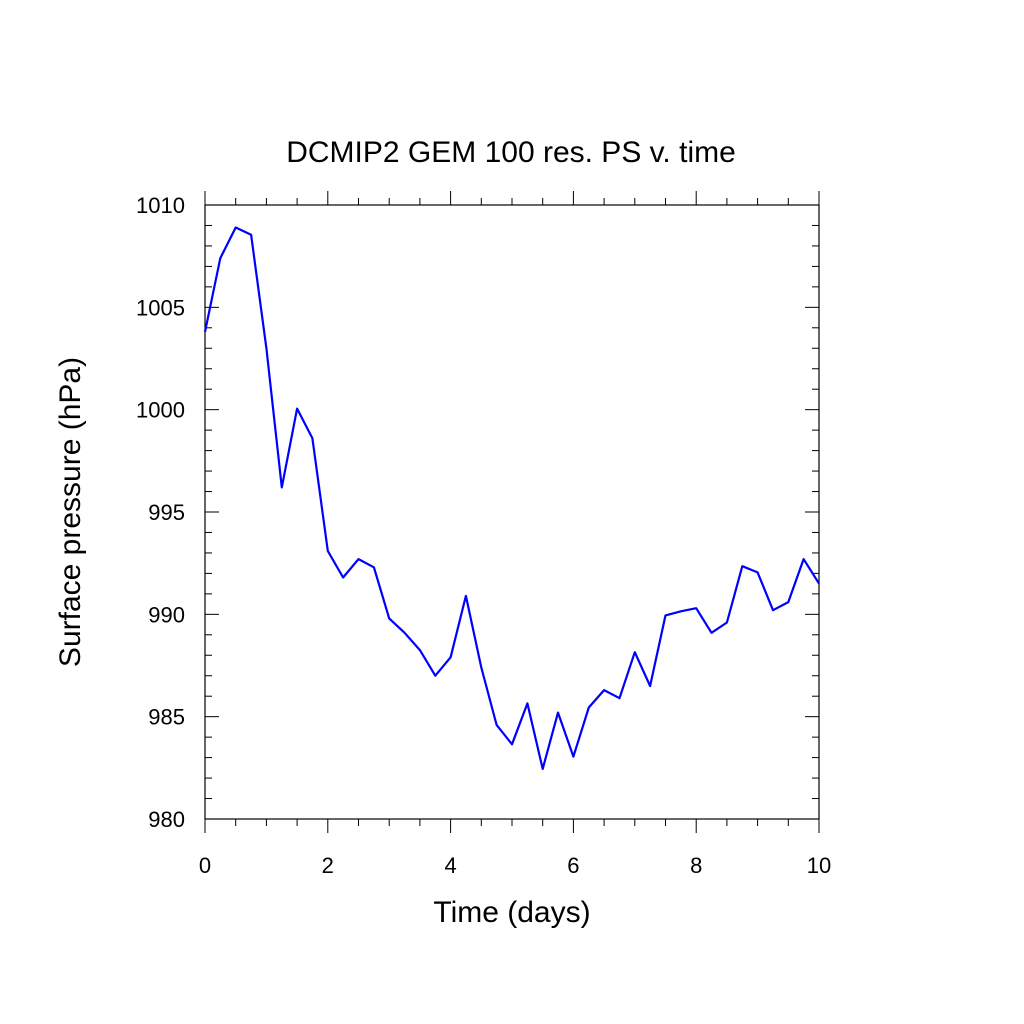  Describe the element at coordinates (511, 912) in the screenshot. I see `x-axis-label: Time (days)` at that location.